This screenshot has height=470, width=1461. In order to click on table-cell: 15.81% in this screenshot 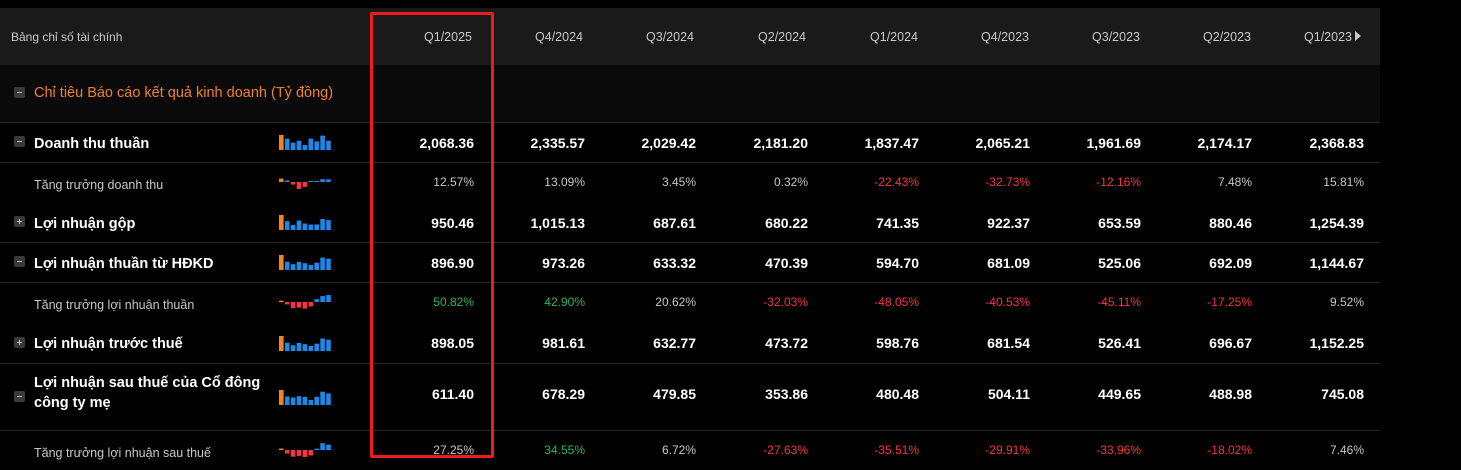, I will do `click(1343, 182)`.